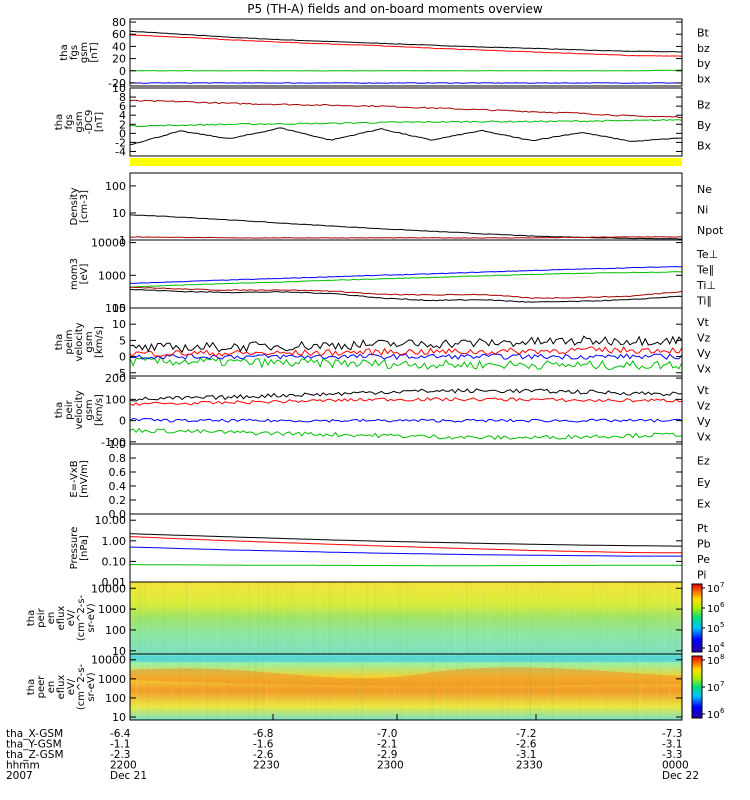  I want to click on series-peim-velocity-Vx, so click(406, 357).